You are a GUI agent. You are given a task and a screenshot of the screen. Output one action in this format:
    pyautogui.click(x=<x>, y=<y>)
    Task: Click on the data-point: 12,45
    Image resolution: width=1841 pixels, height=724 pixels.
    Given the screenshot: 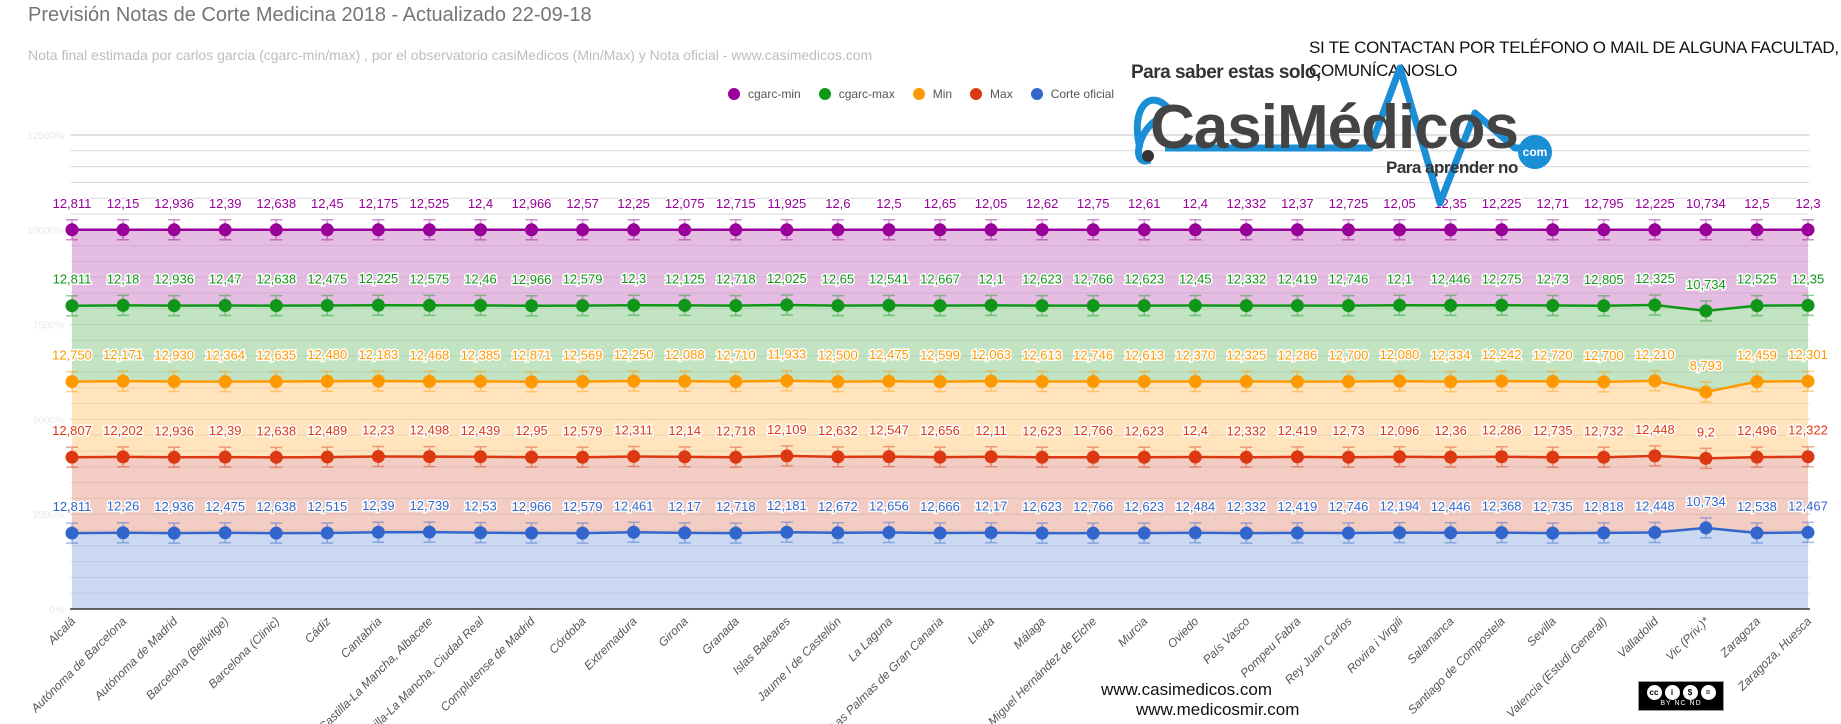 What is the action you would take?
    pyautogui.click(x=327, y=217)
    